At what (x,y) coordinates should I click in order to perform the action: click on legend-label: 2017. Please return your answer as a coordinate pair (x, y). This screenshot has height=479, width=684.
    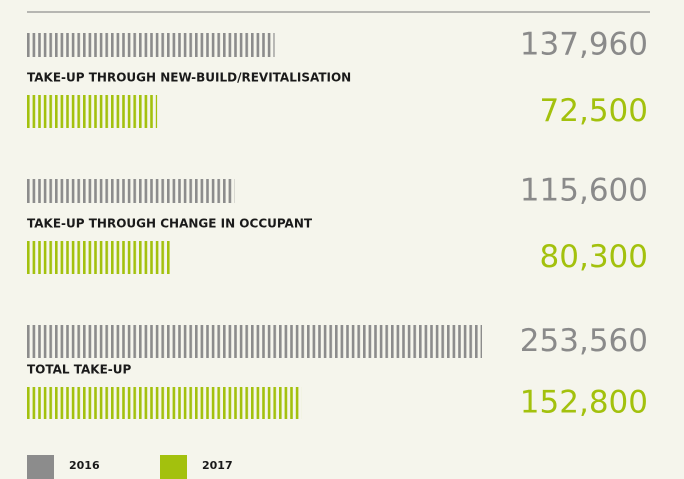
    Looking at the image, I should click on (217, 465).